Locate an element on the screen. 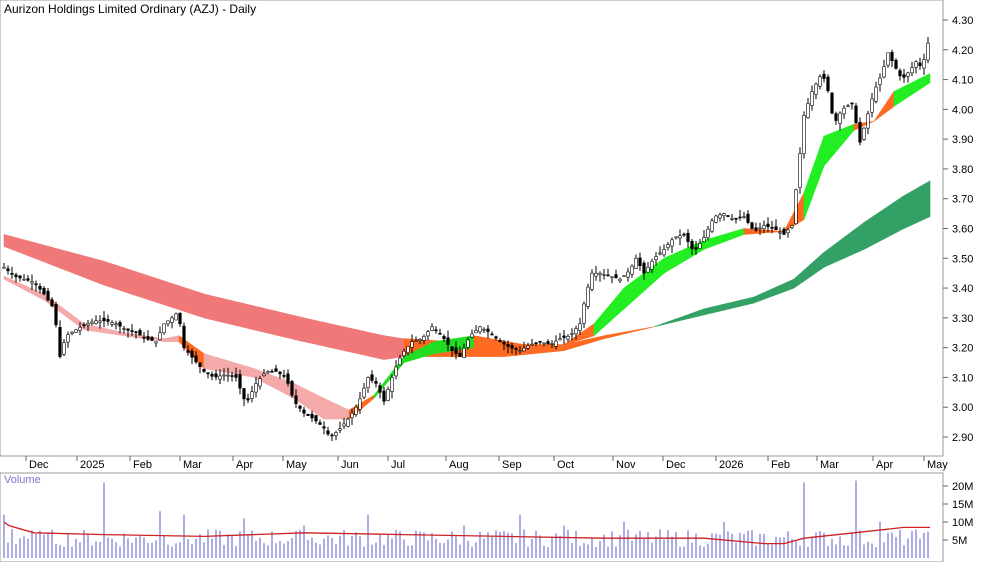 The image size is (1000, 562). volume-tick-label: 5M is located at coordinates (959, 541).